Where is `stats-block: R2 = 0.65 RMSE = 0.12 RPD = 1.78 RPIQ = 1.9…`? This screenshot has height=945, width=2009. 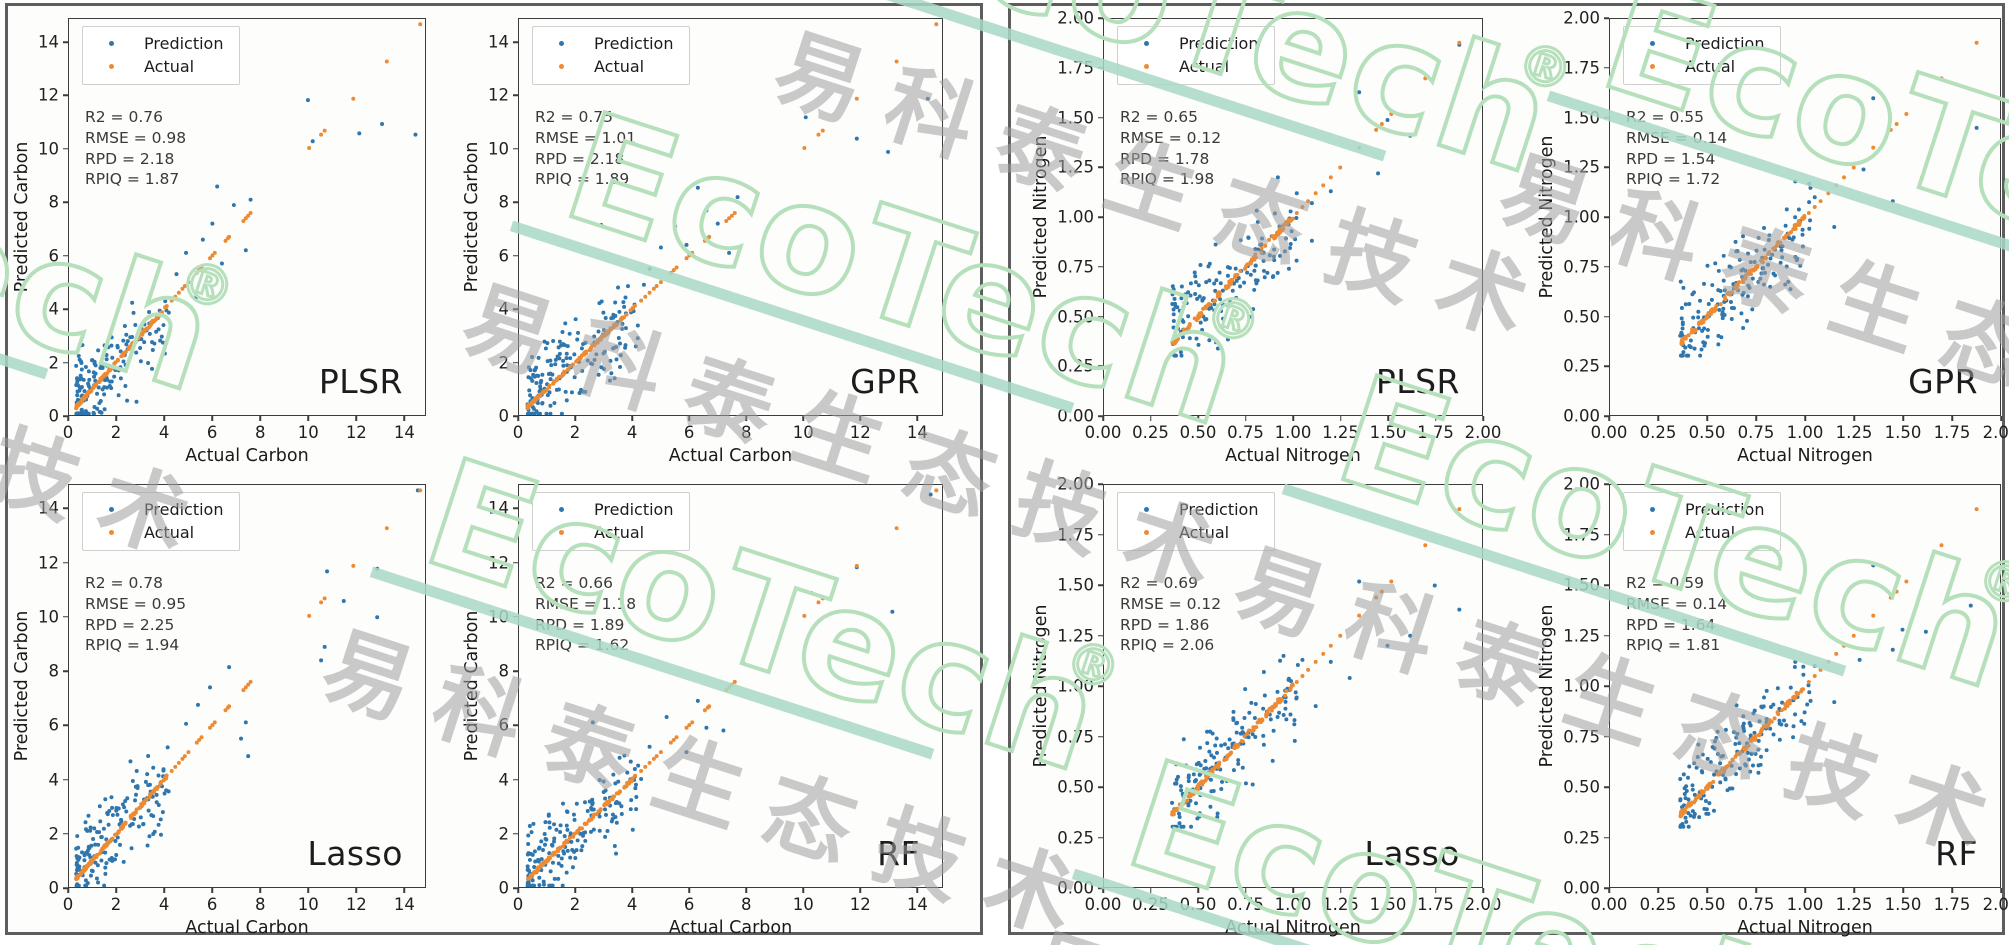
stats-block: R2 = 0.65 RMSE = 0.12 RPD = 1.78 RPIQ = 1.9… is located at coordinates (1170, 148).